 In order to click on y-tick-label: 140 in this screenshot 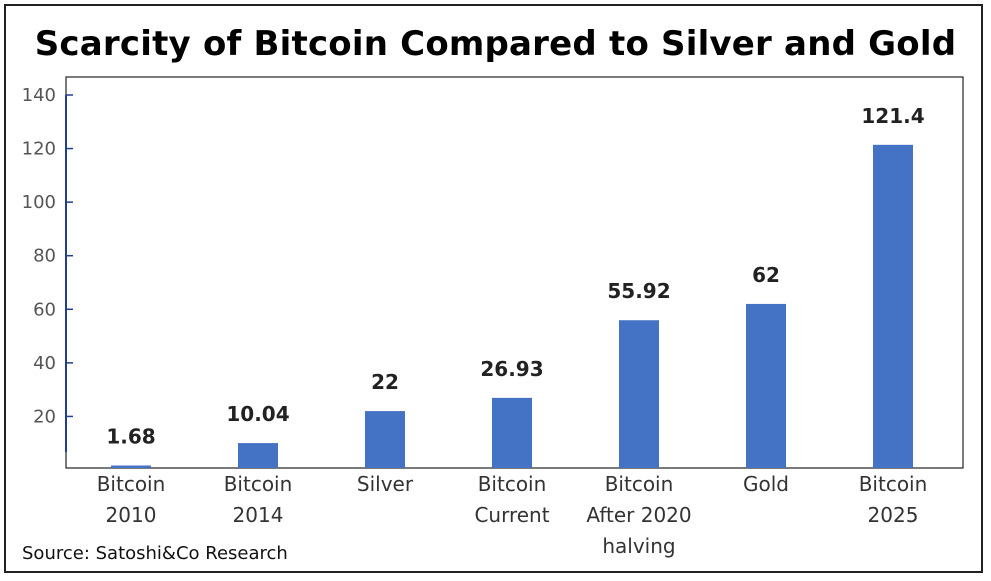, I will do `click(39, 95)`.